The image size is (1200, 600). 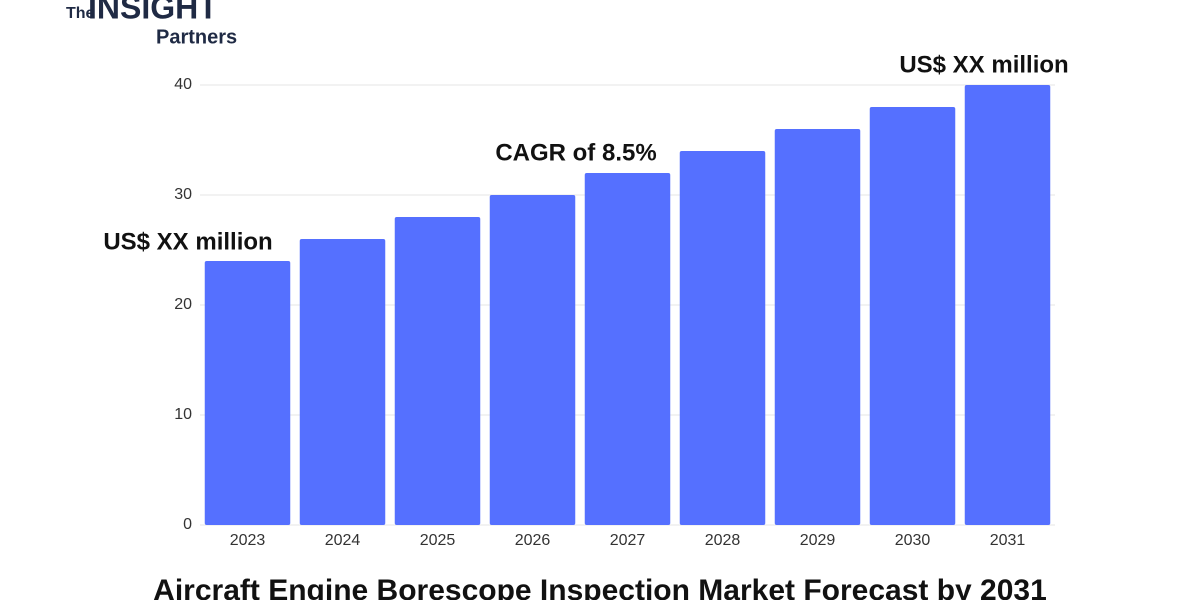 What do you see at coordinates (438, 540) in the screenshot?
I see `x-tick-label: 2025` at bounding box center [438, 540].